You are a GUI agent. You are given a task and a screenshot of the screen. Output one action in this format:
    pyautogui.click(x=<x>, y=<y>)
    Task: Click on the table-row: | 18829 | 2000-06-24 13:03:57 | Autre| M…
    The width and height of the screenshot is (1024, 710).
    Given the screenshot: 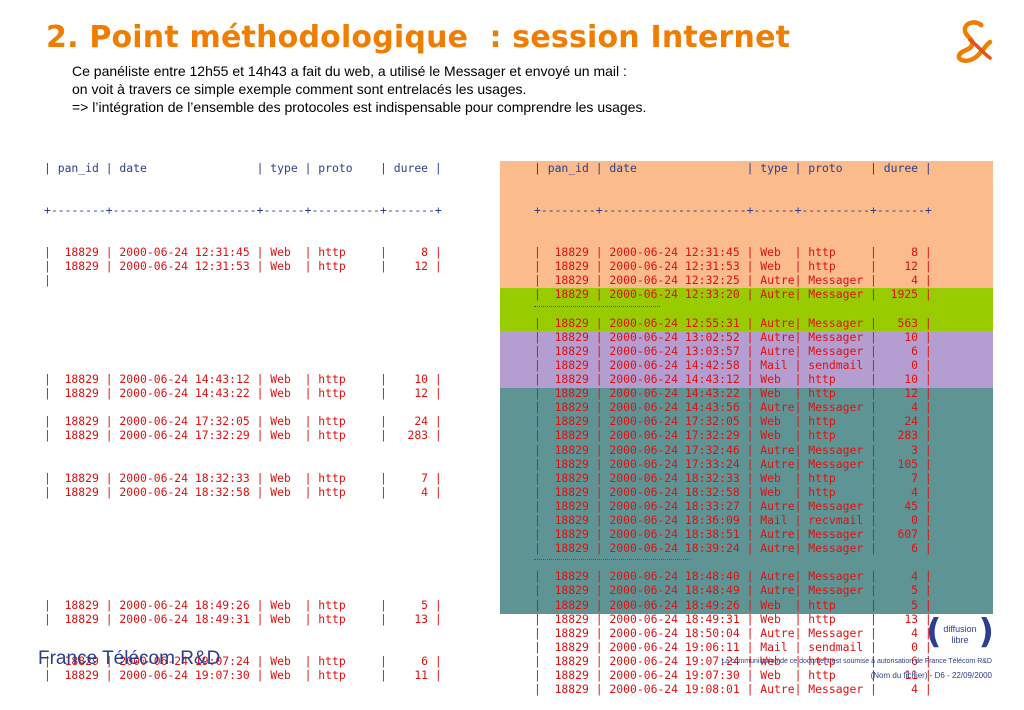 What is the action you would take?
    pyautogui.click(x=733, y=350)
    